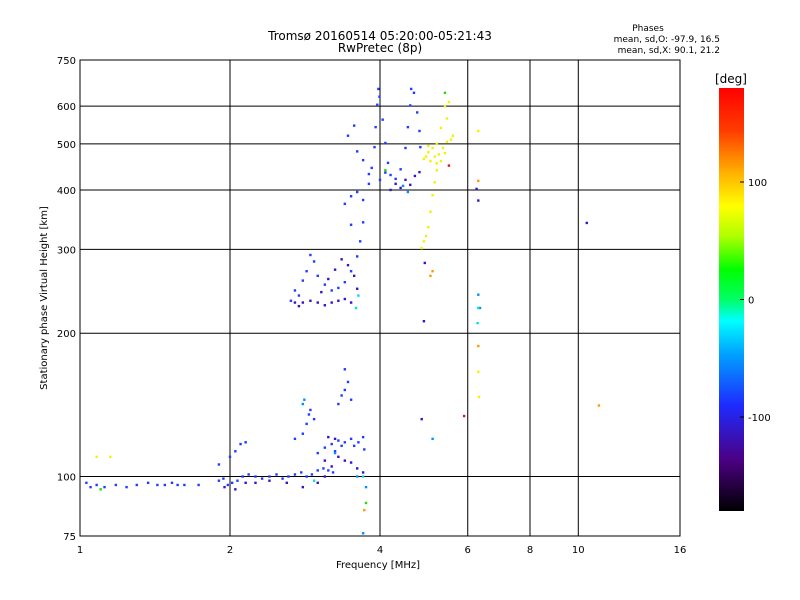 This screenshot has height=600, width=800. I want to click on colorbar-tick-label: -100, so click(759, 418).